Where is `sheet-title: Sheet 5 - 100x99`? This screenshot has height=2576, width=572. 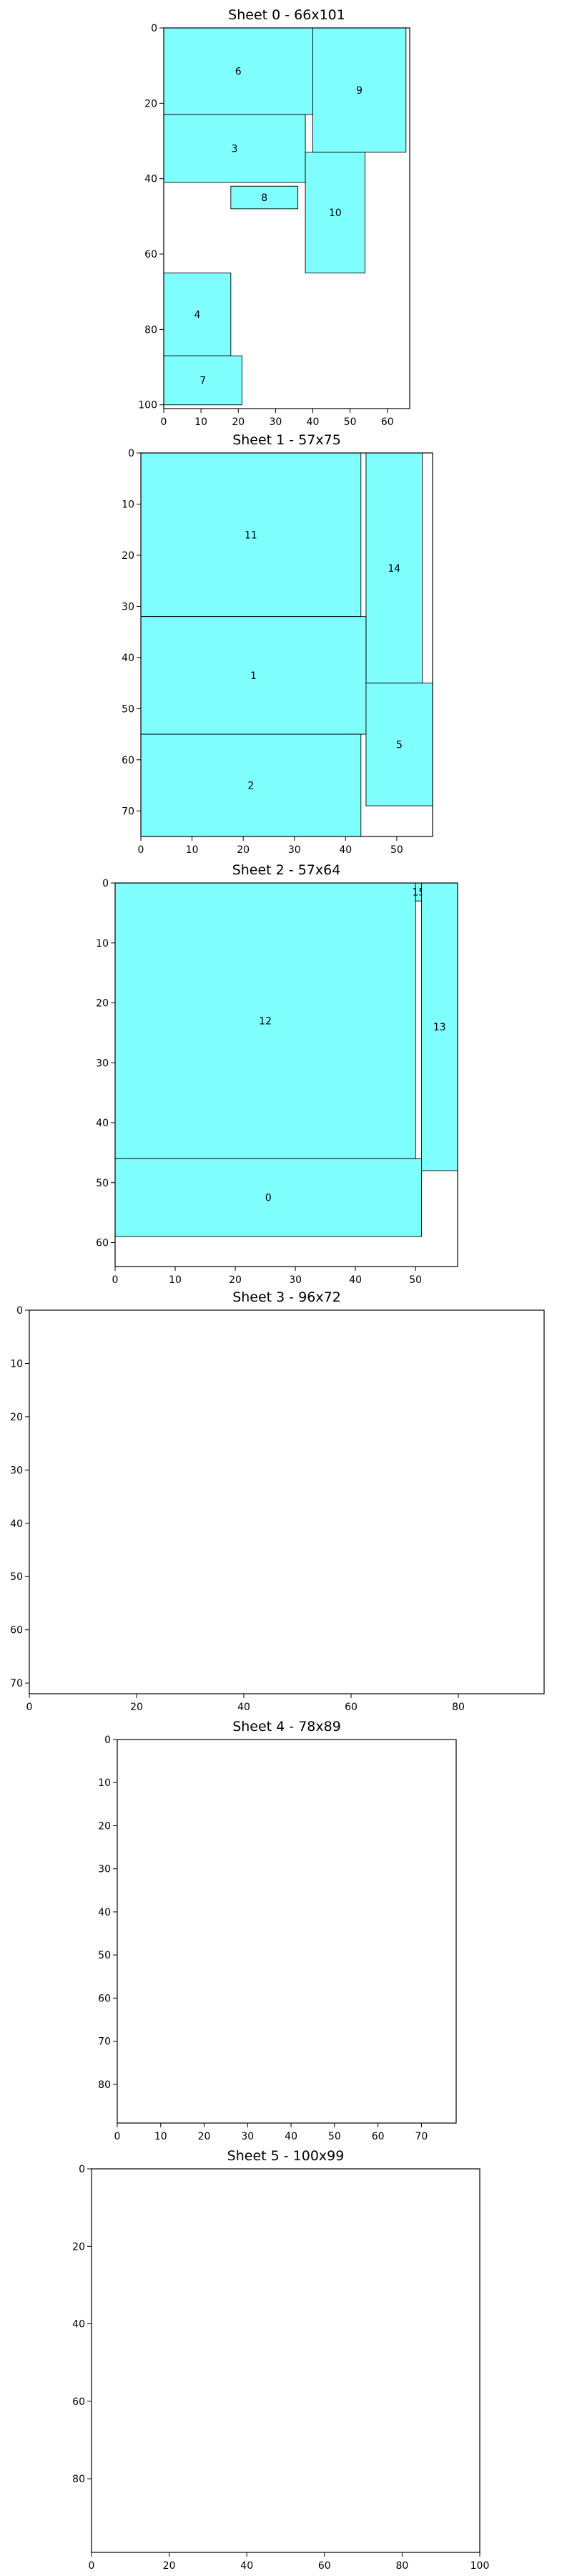
sheet-title: Sheet 5 - 100x99 is located at coordinates (286, 2156).